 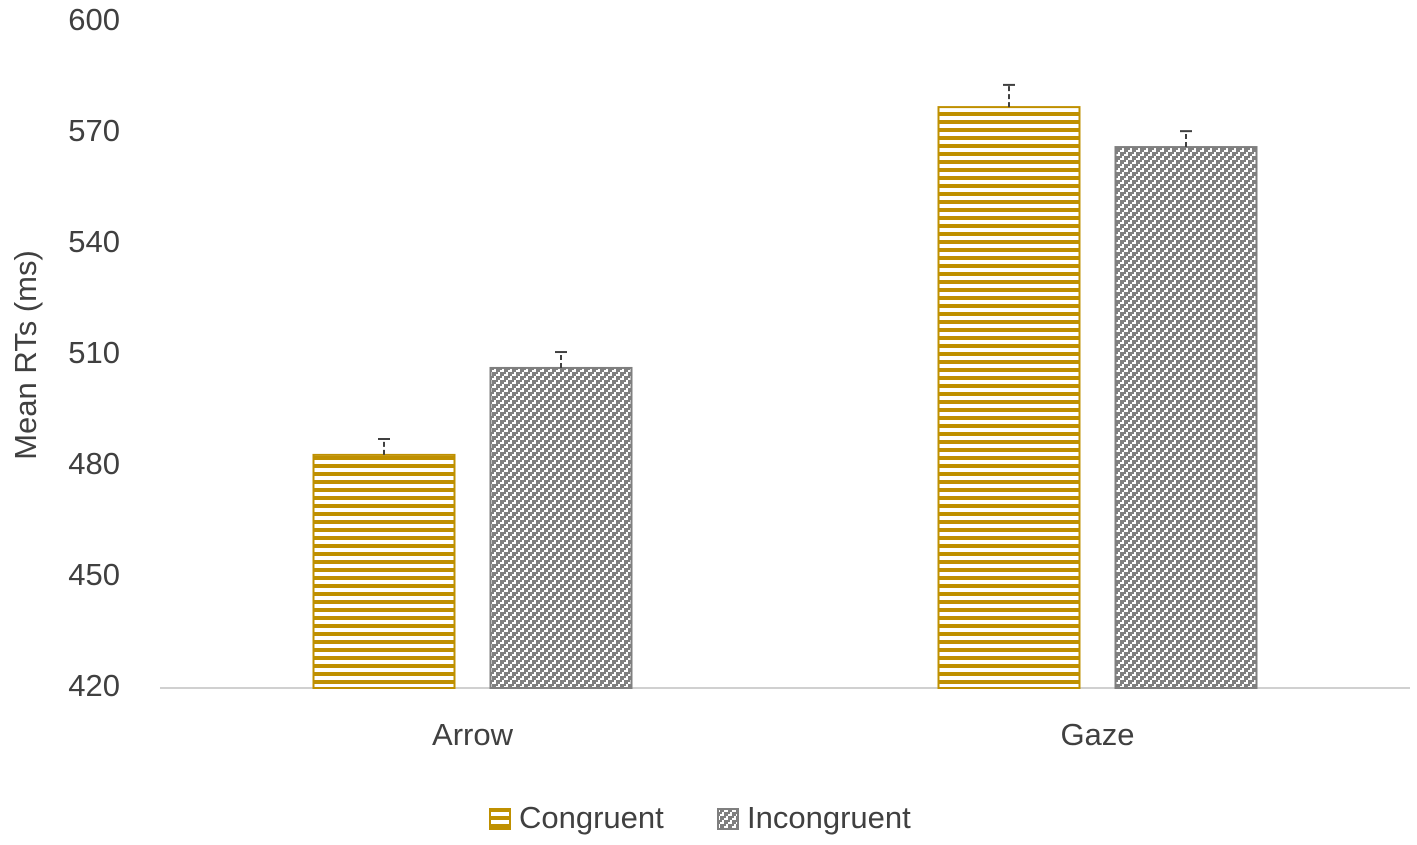 What do you see at coordinates (94, 352) in the screenshot?
I see `y-tick-label: 510` at bounding box center [94, 352].